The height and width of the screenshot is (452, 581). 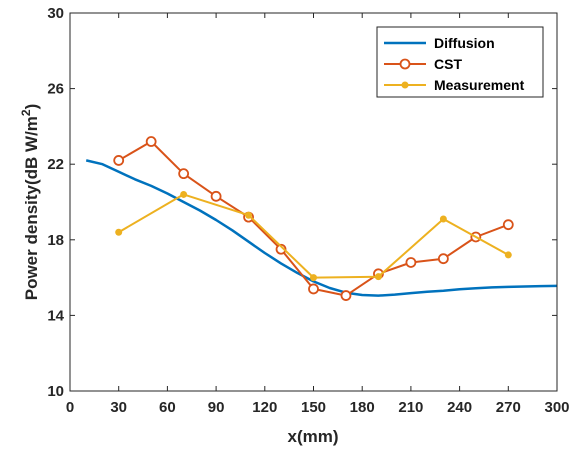 I want to click on legend-label-measurement: Measurement, so click(x=479, y=85).